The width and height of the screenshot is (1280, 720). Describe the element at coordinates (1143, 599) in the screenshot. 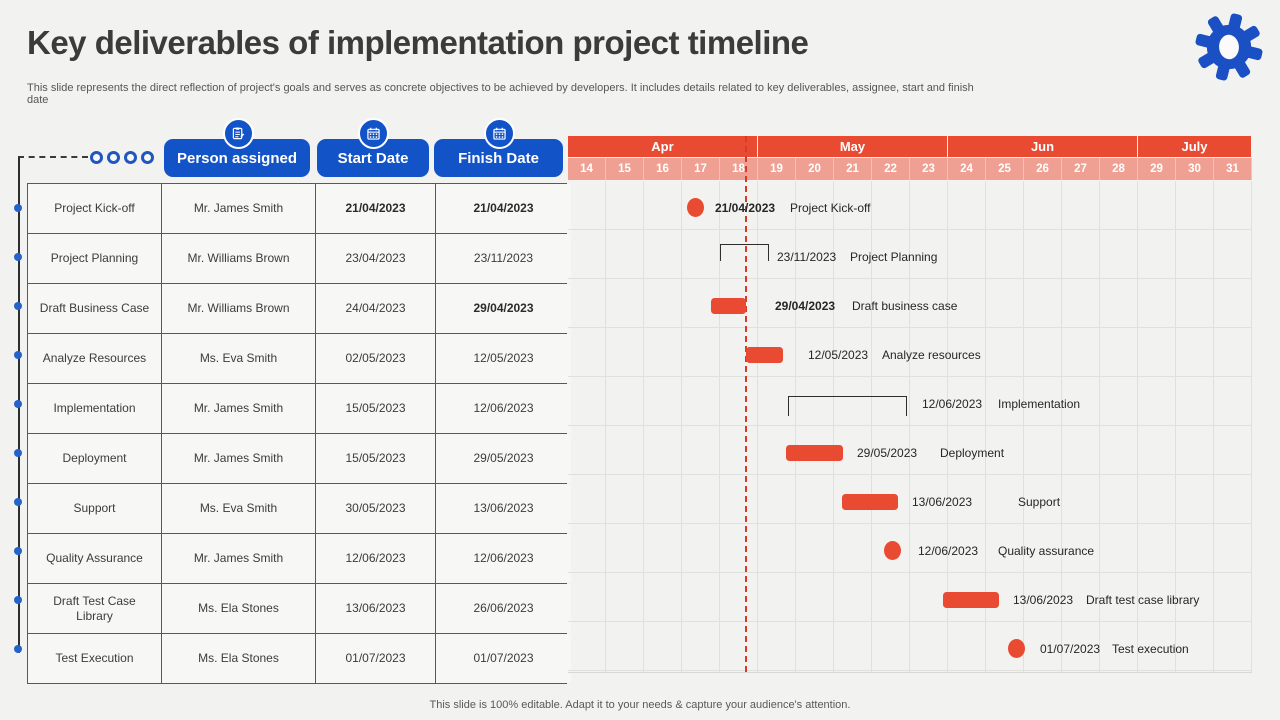

I see `gantt-task-label: Draft test case library` at that location.